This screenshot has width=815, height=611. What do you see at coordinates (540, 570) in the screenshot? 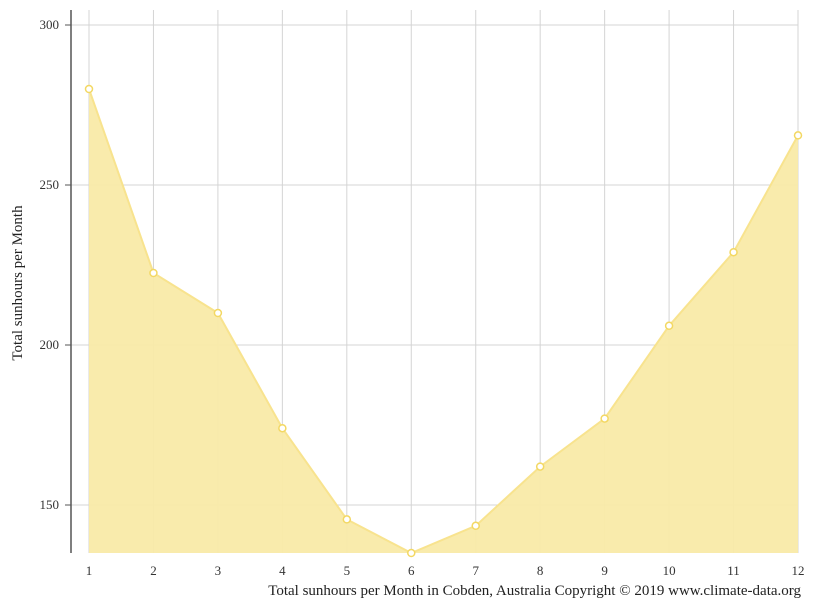
I see `x-tick-label: 8` at bounding box center [540, 570].